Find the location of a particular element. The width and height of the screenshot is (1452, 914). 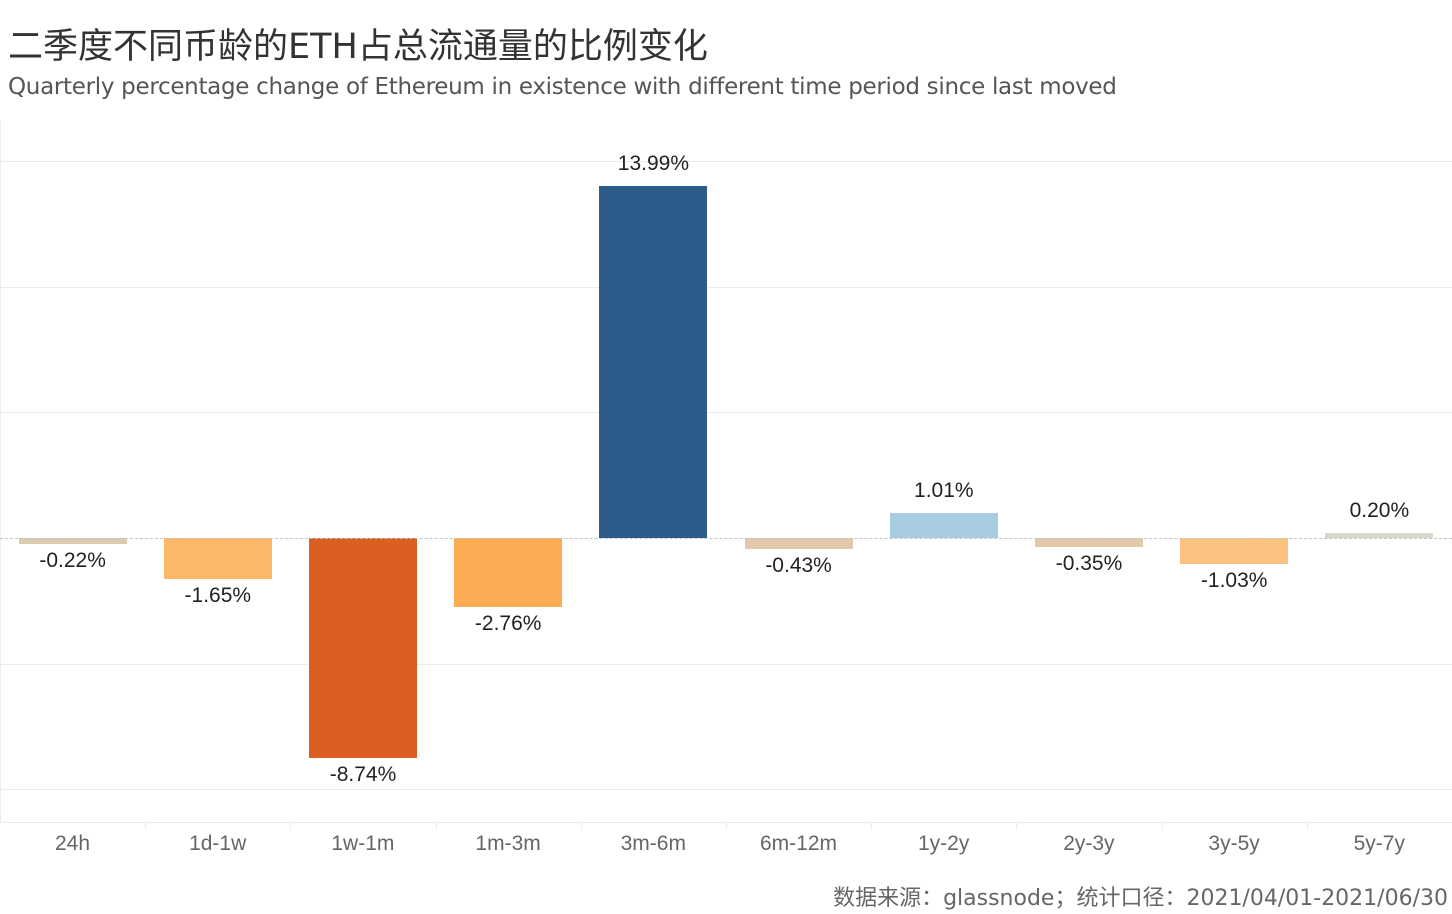

bar-6m-12m is located at coordinates (798, 543).